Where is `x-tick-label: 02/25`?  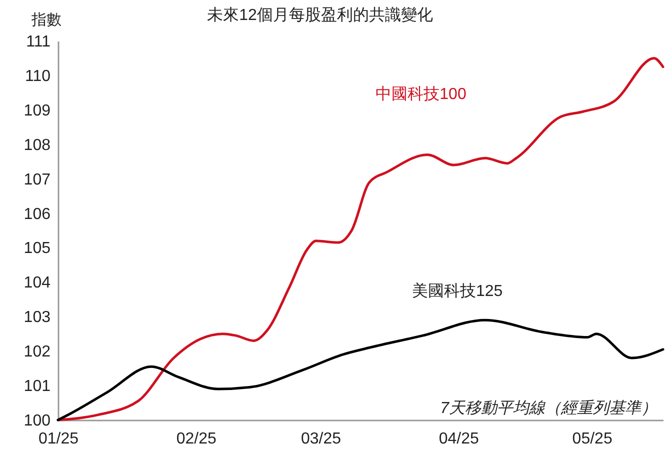
x-tick-label: 02/25 is located at coordinates (196, 439).